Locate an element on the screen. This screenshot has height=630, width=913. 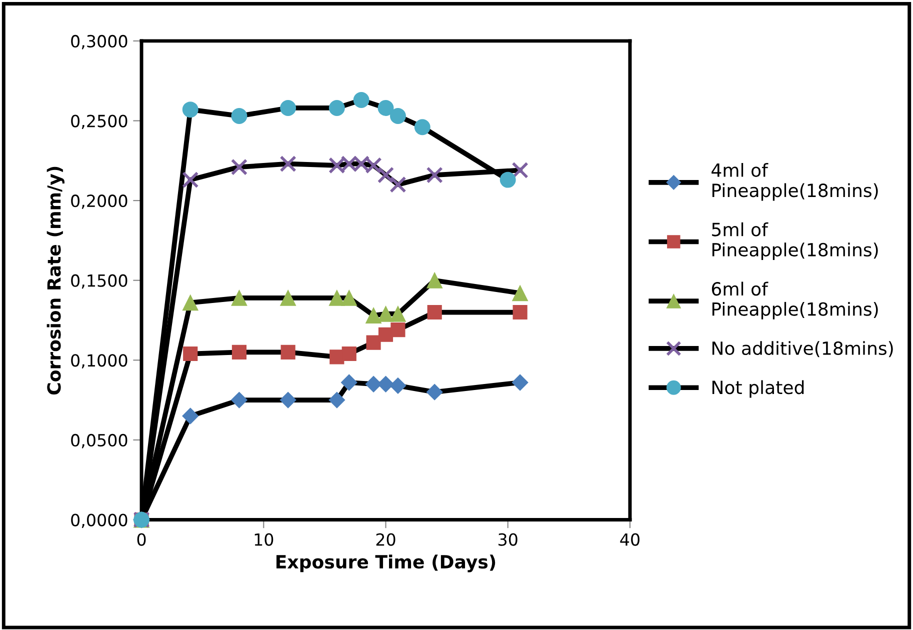
legend-label: 5ml of Pineapple(18mins) is located at coordinates (795, 241).